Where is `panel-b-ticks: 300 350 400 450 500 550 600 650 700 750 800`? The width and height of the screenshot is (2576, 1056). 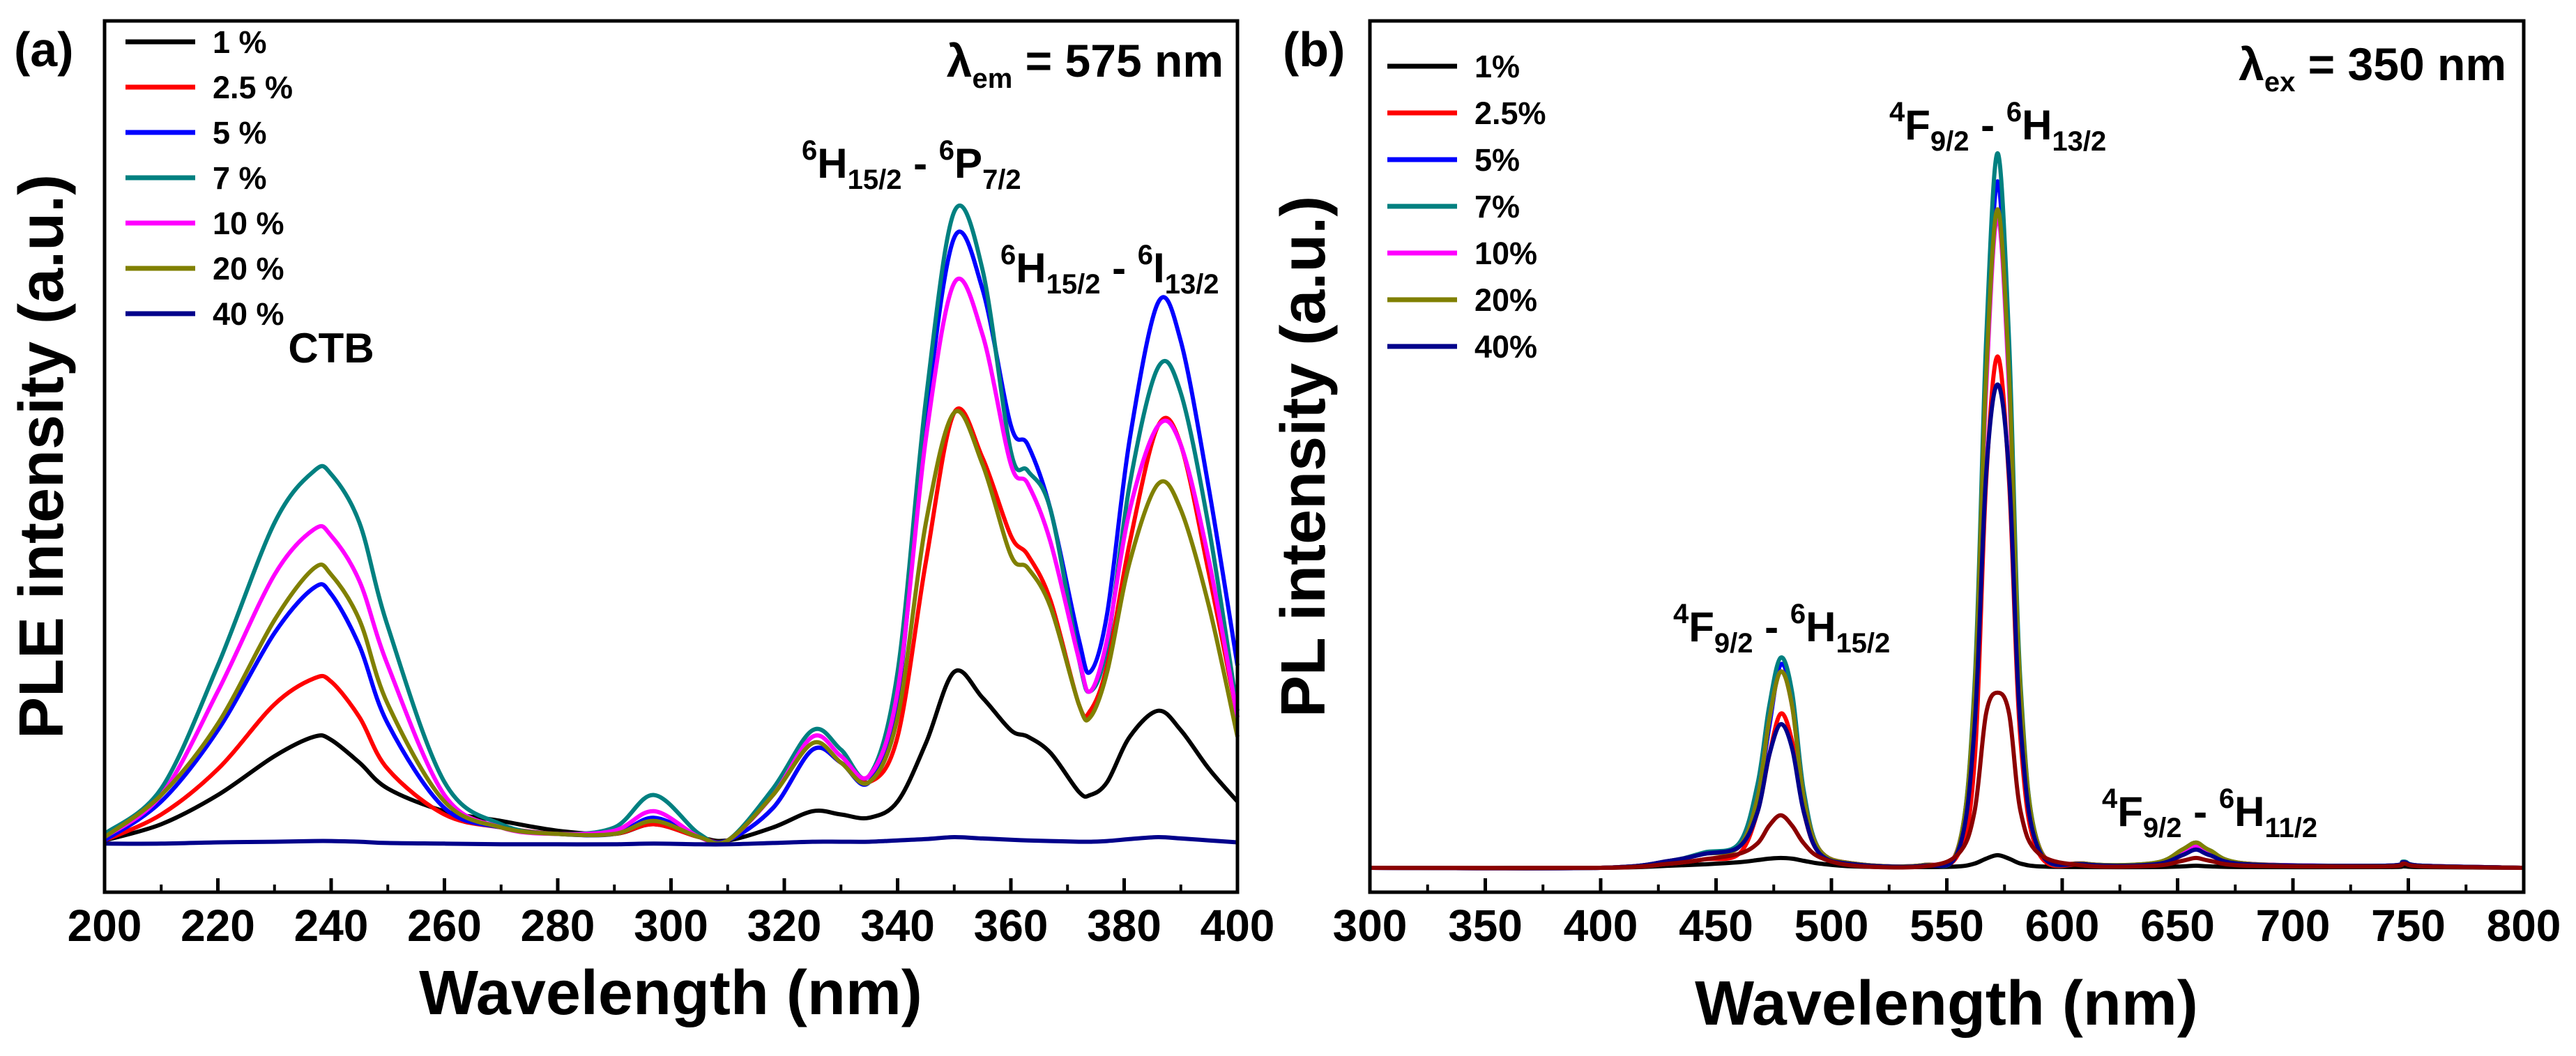 panel-b-ticks: 300 350 400 450 500 550 600 650 700 750 800 is located at coordinates (1947, 914).